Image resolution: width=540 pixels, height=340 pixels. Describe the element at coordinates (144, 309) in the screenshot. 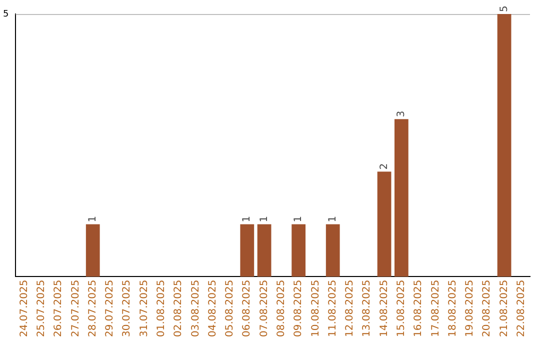

I see `x-tick-label: 31.07.2025` at that location.